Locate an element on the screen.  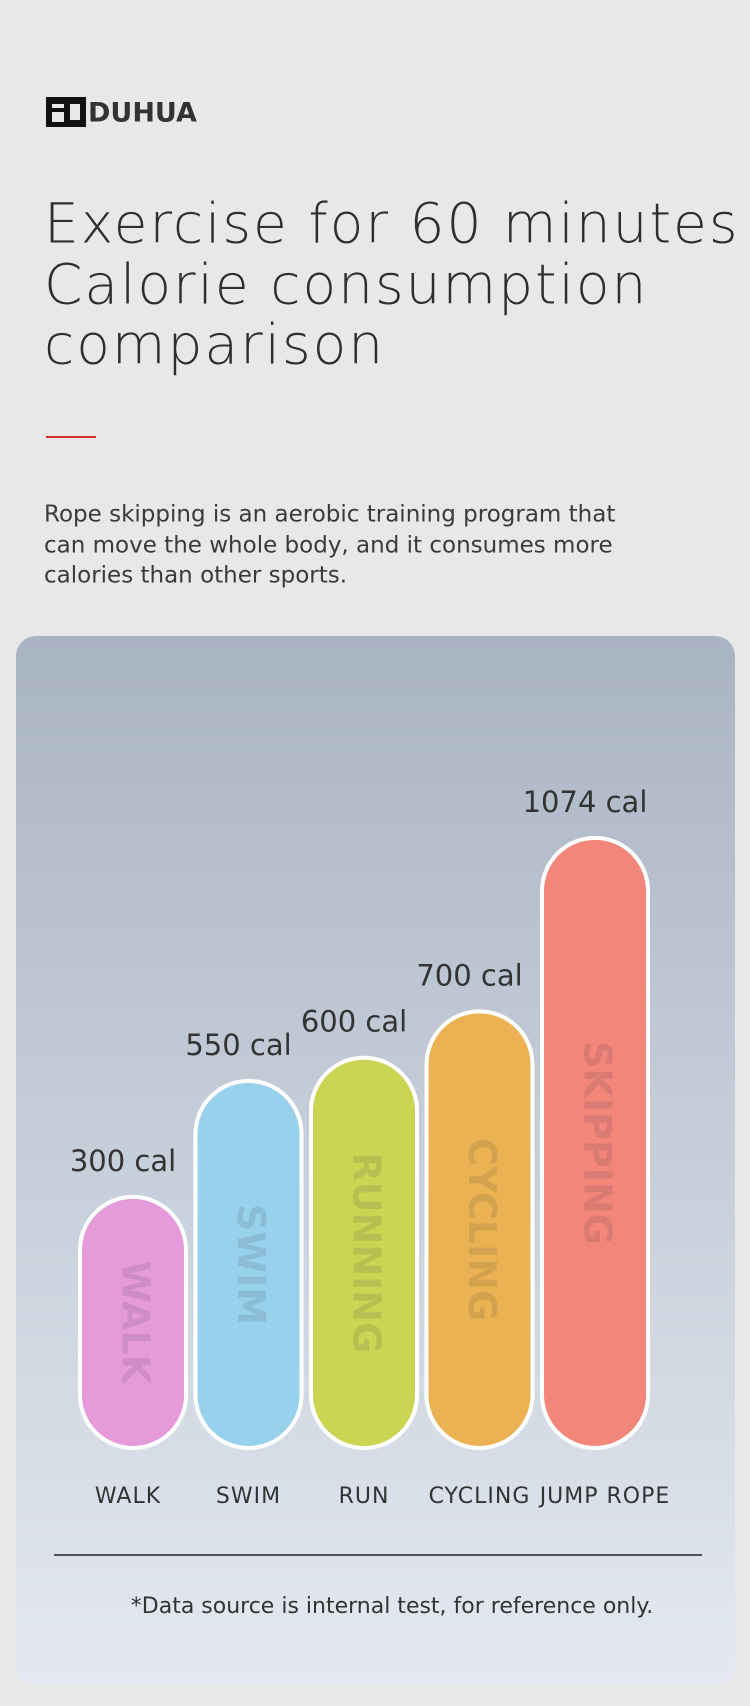
headline: comparison is located at coordinates (214, 344).